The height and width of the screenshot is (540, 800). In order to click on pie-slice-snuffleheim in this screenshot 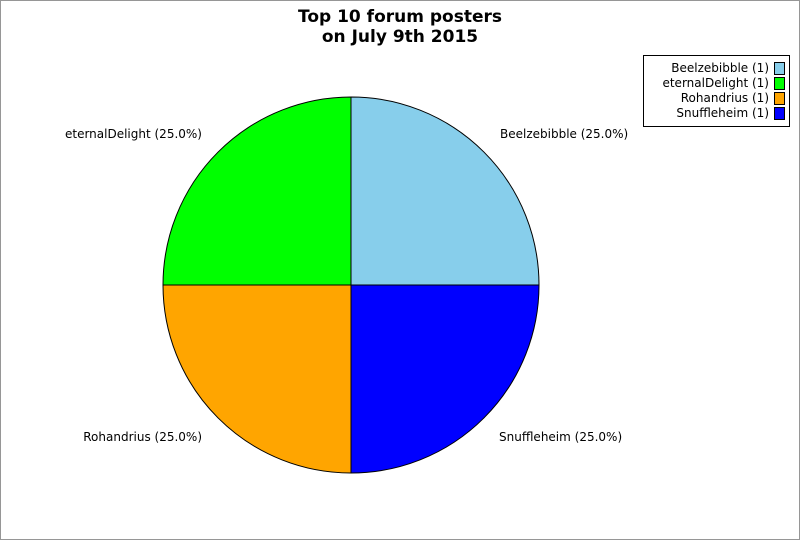, I will do `click(445, 379)`.